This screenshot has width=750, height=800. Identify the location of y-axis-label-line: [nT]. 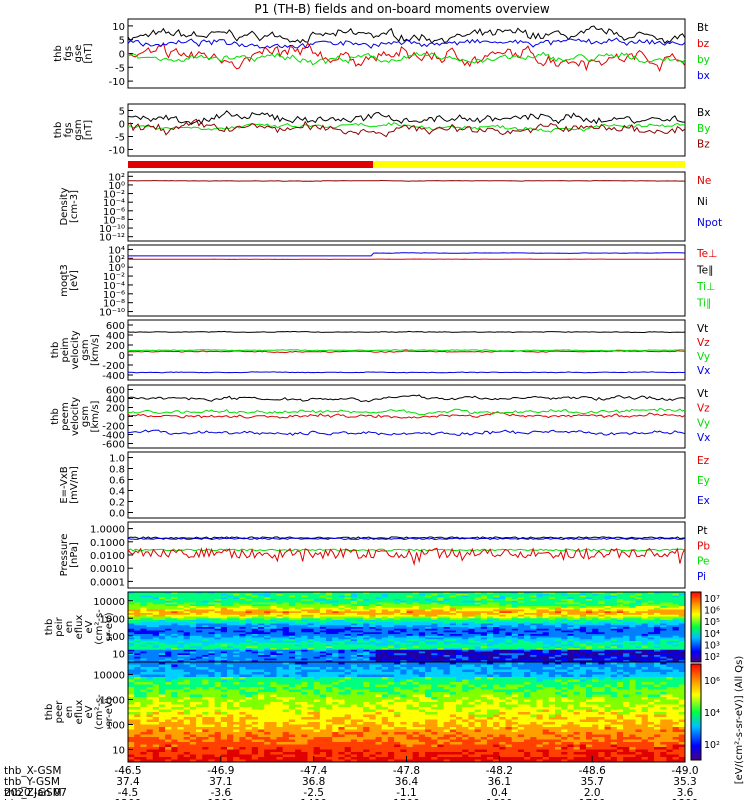
(88, 53).